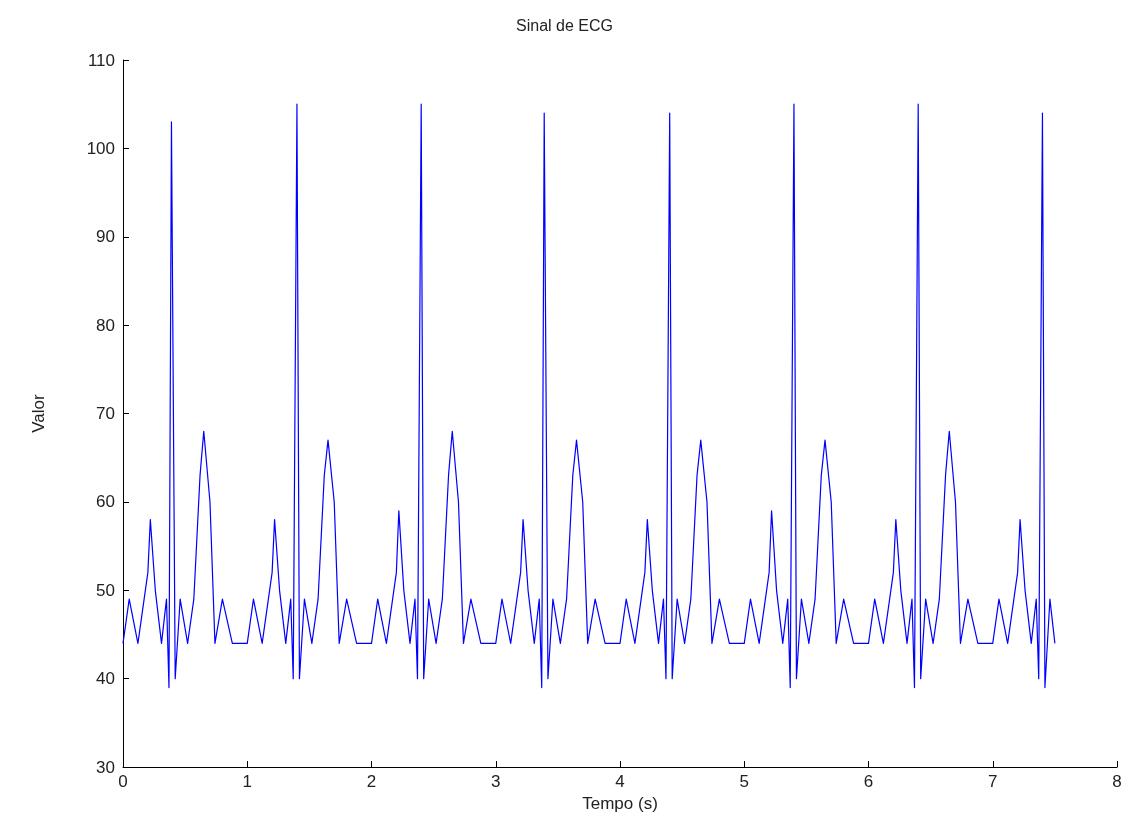 This screenshot has height=817, width=1129. What do you see at coordinates (105, 679) in the screenshot?
I see `y-tick-label: 40` at bounding box center [105, 679].